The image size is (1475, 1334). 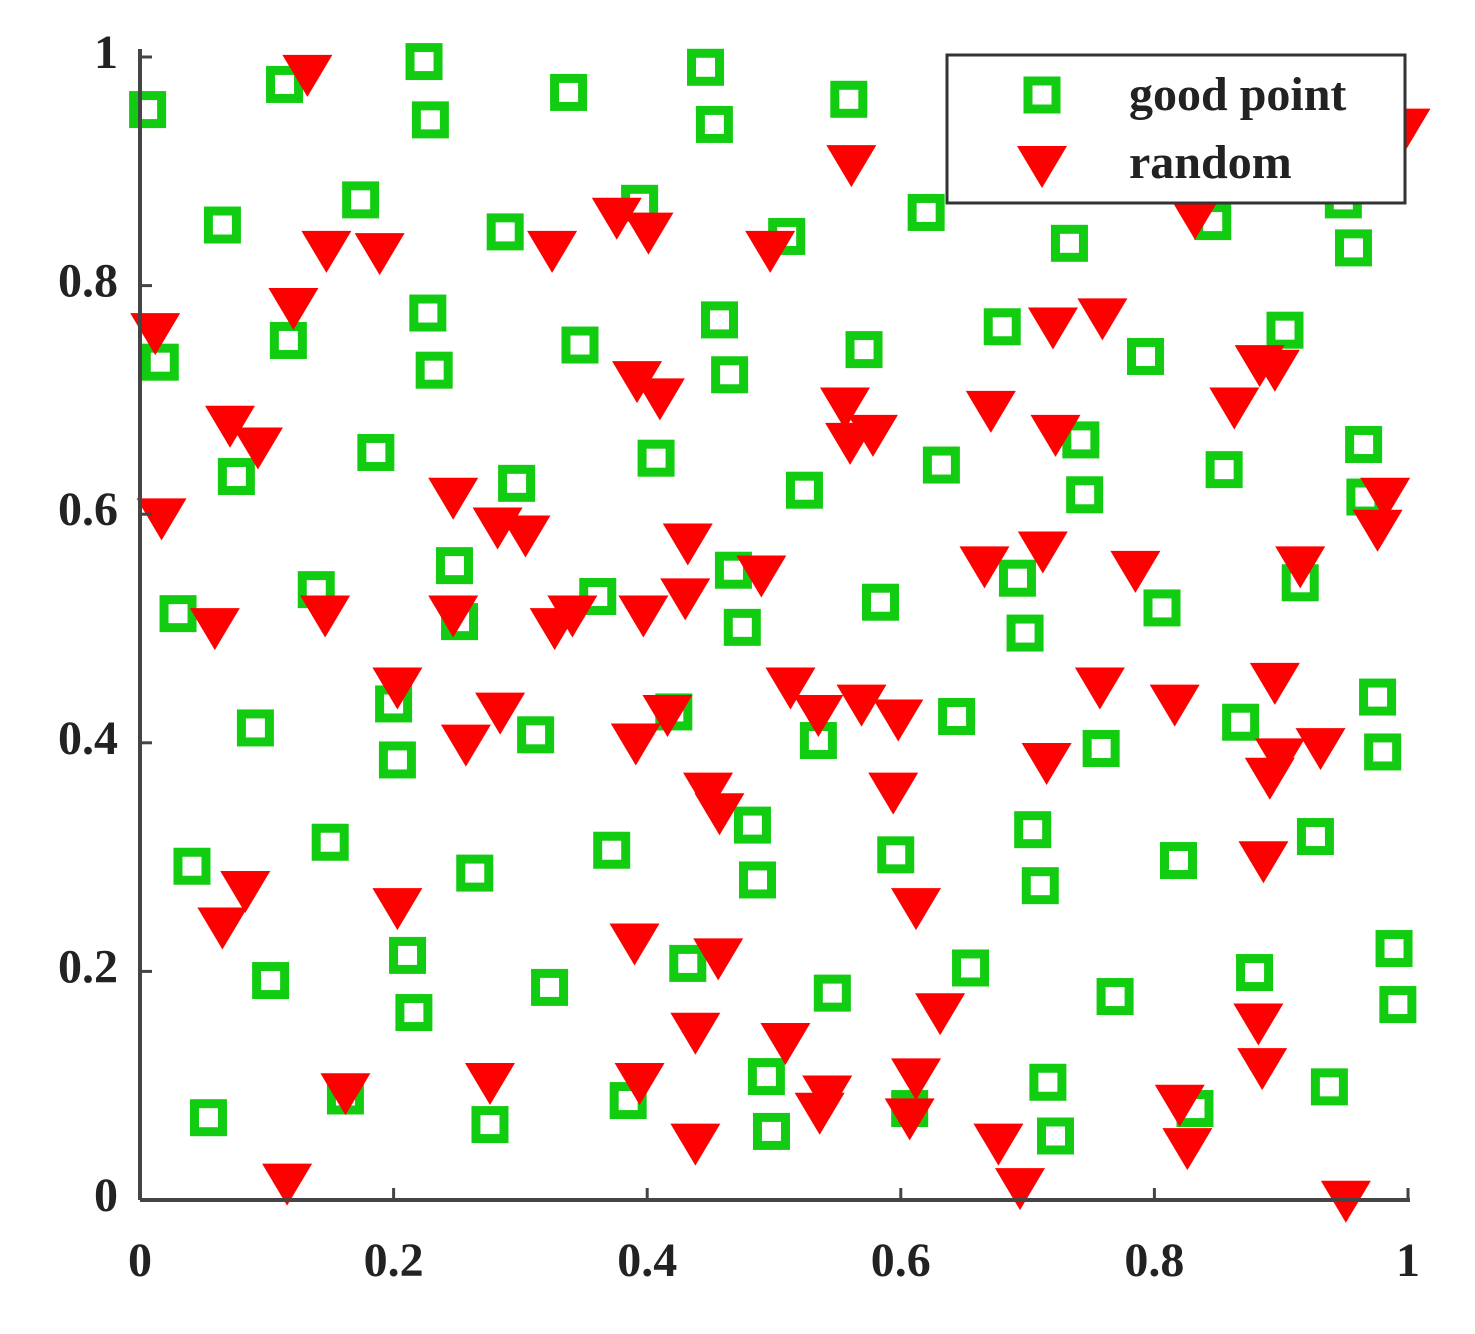 I want to click on legend-label: random, so click(x=1210, y=162).